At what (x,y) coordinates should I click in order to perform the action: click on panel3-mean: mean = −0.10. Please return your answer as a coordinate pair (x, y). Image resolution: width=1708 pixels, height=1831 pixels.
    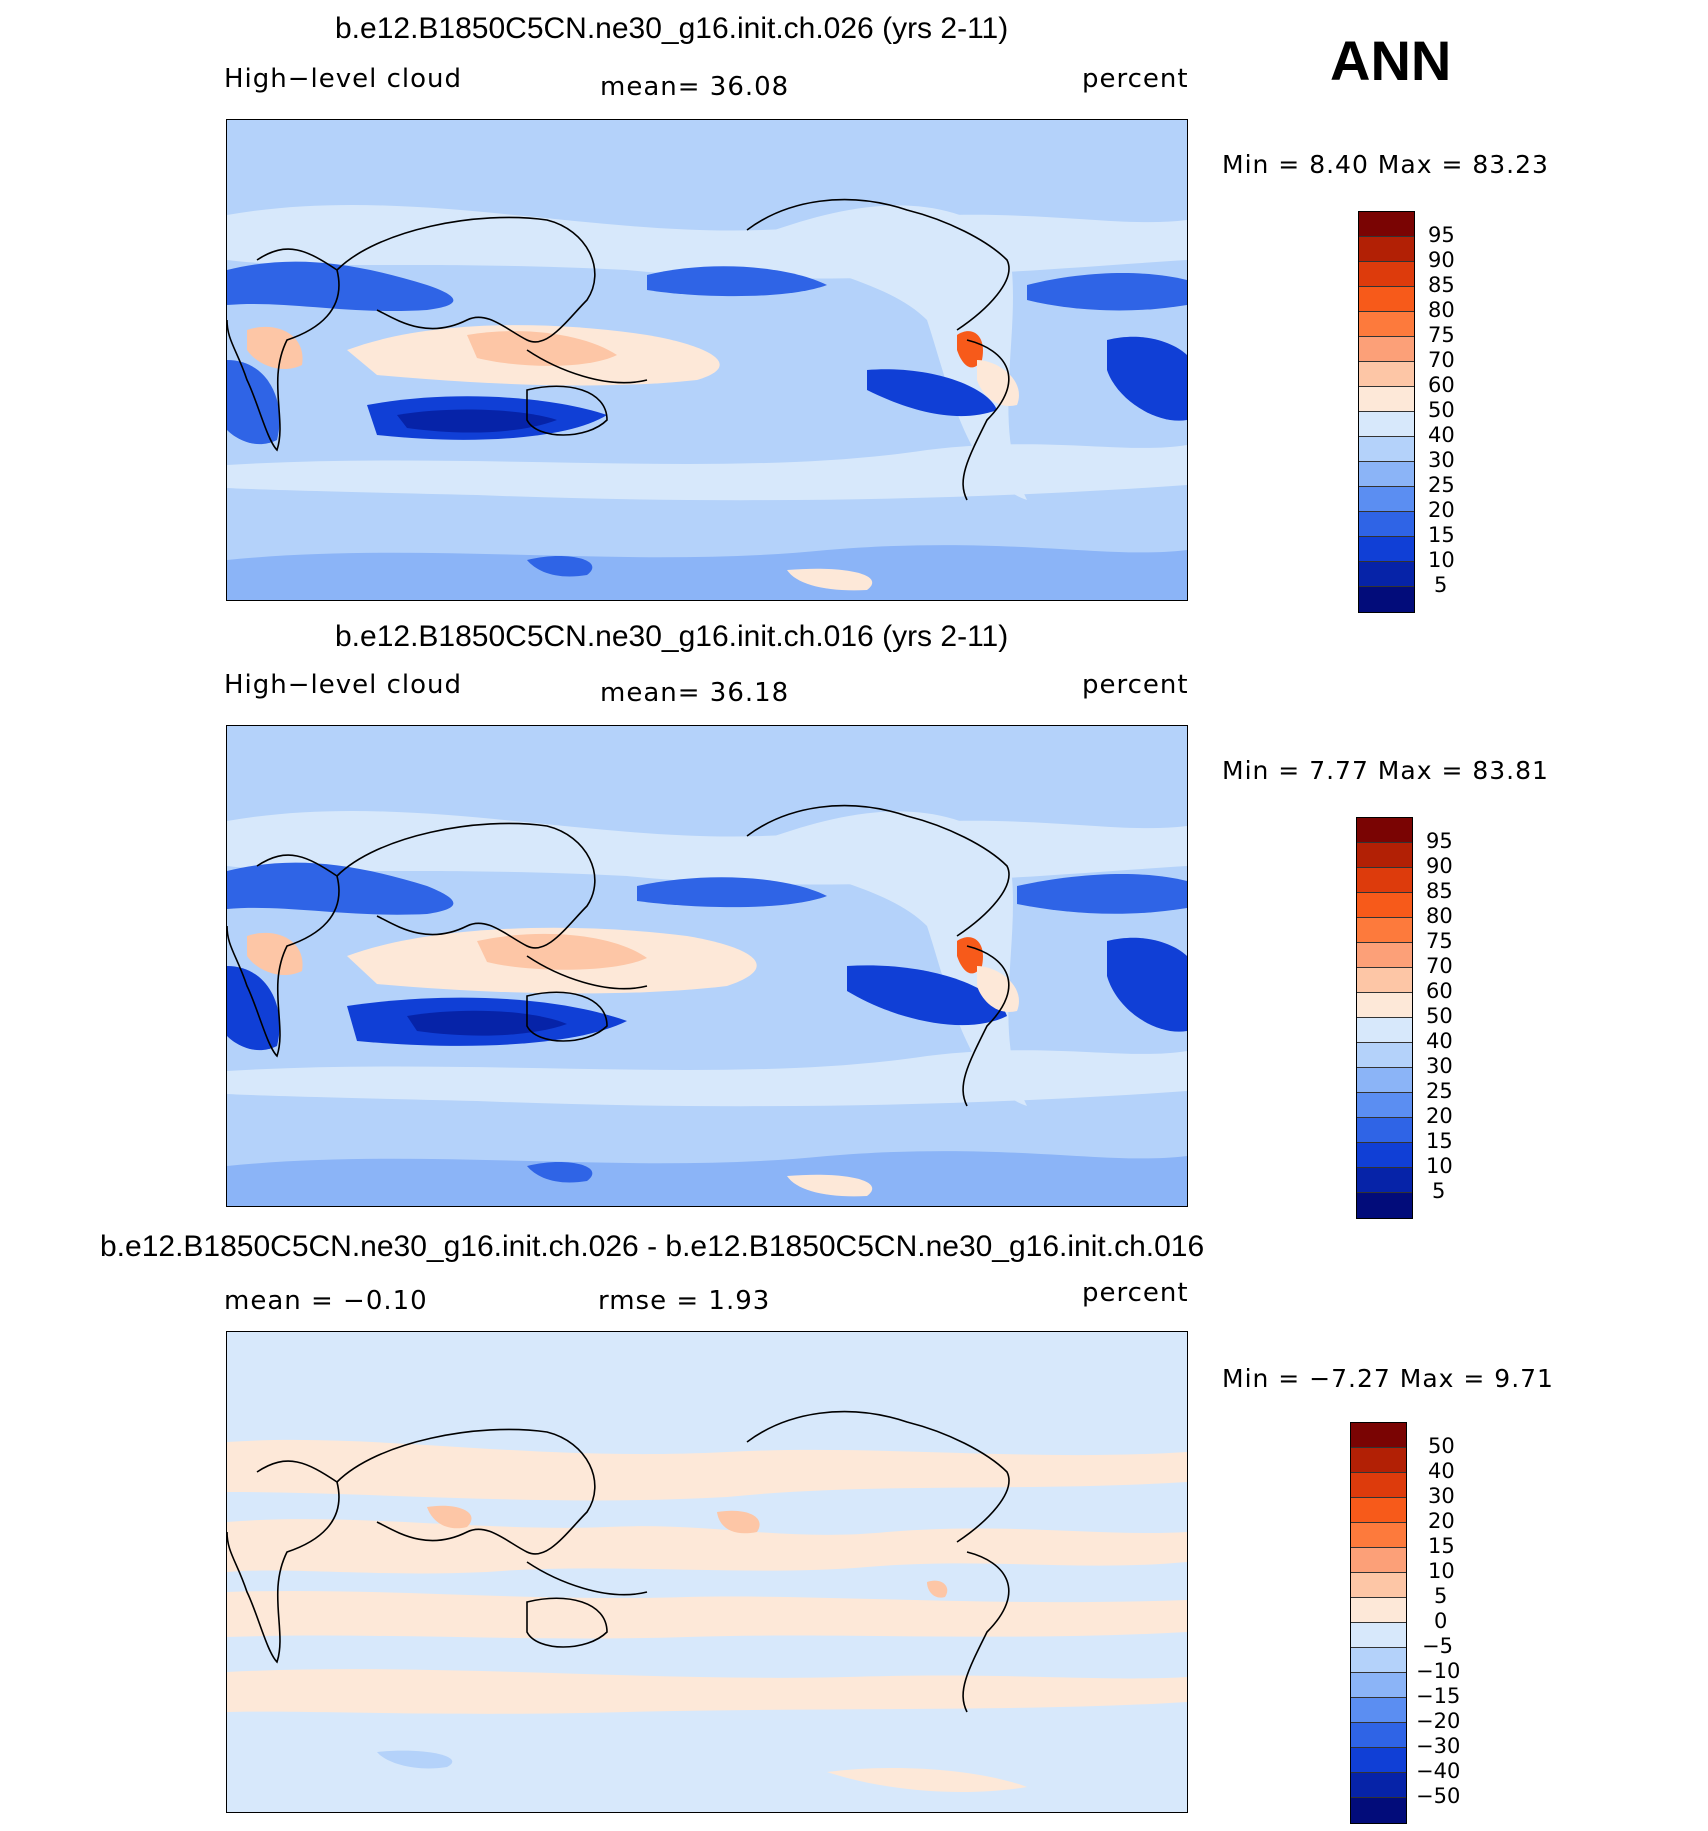
    Looking at the image, I should click on (326, 1301).